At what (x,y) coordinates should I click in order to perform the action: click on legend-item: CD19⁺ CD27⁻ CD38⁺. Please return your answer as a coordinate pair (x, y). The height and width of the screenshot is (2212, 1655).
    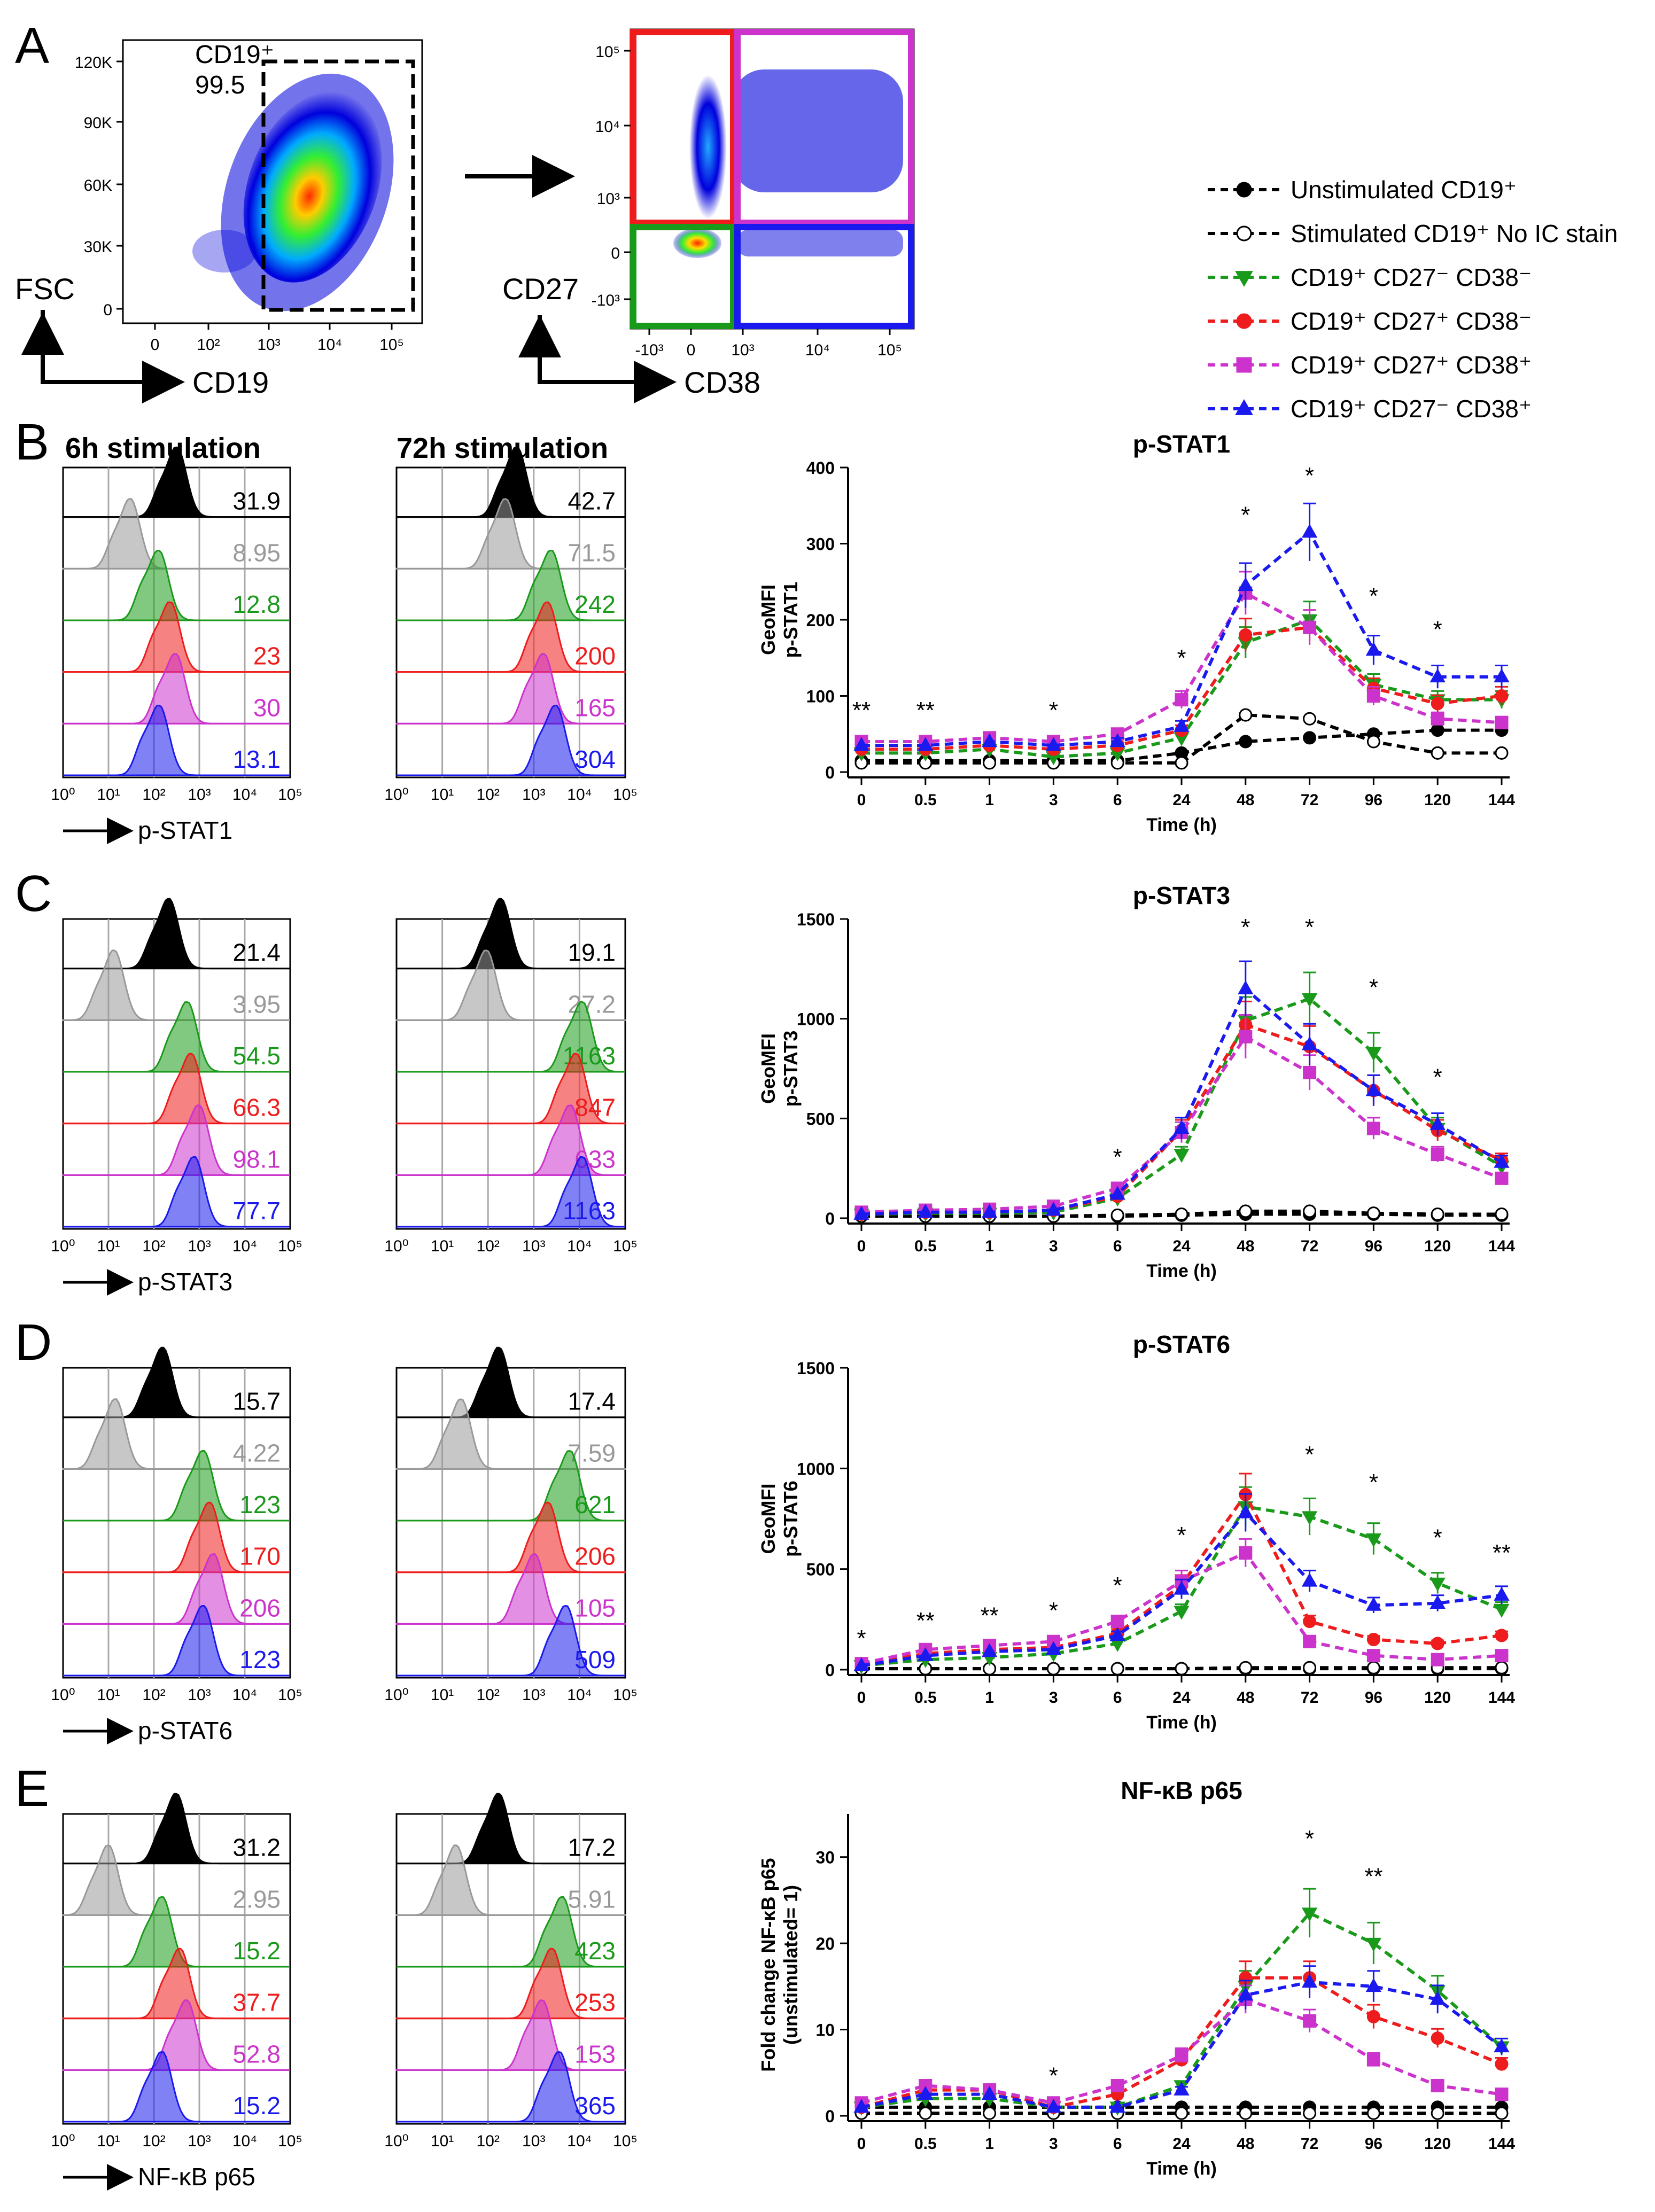
    Looking at the image, I should click on (1370, 409).